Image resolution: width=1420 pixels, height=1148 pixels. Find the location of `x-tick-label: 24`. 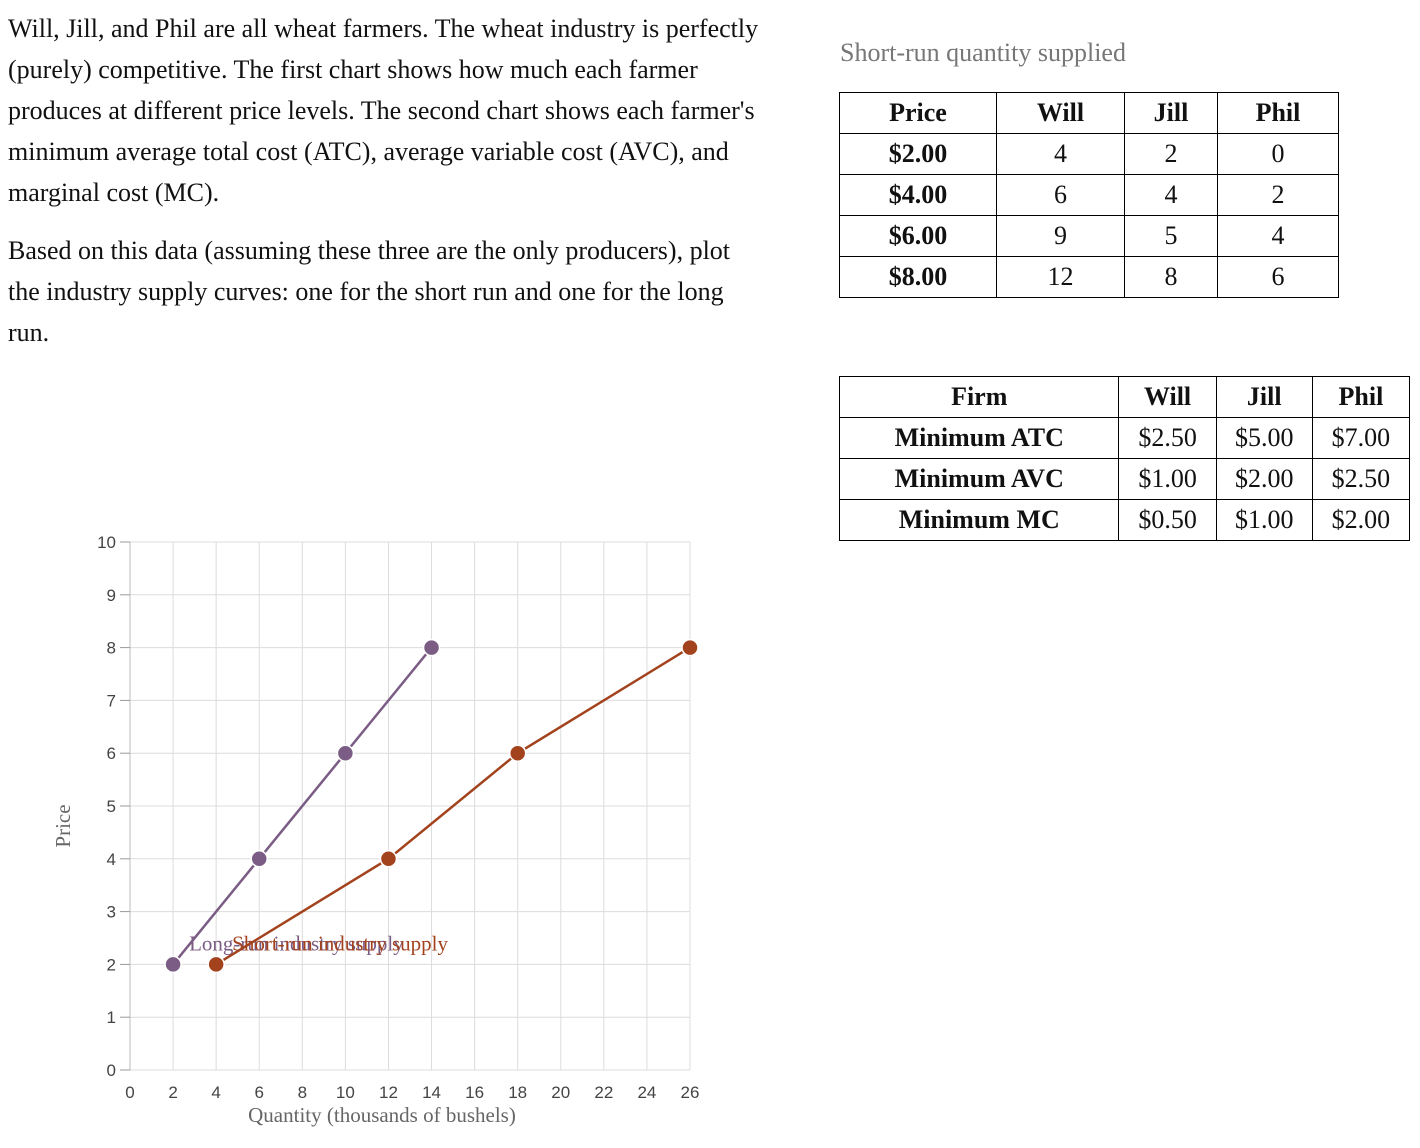

x-tick-label: 24 is located at coordinates (646, 1092).